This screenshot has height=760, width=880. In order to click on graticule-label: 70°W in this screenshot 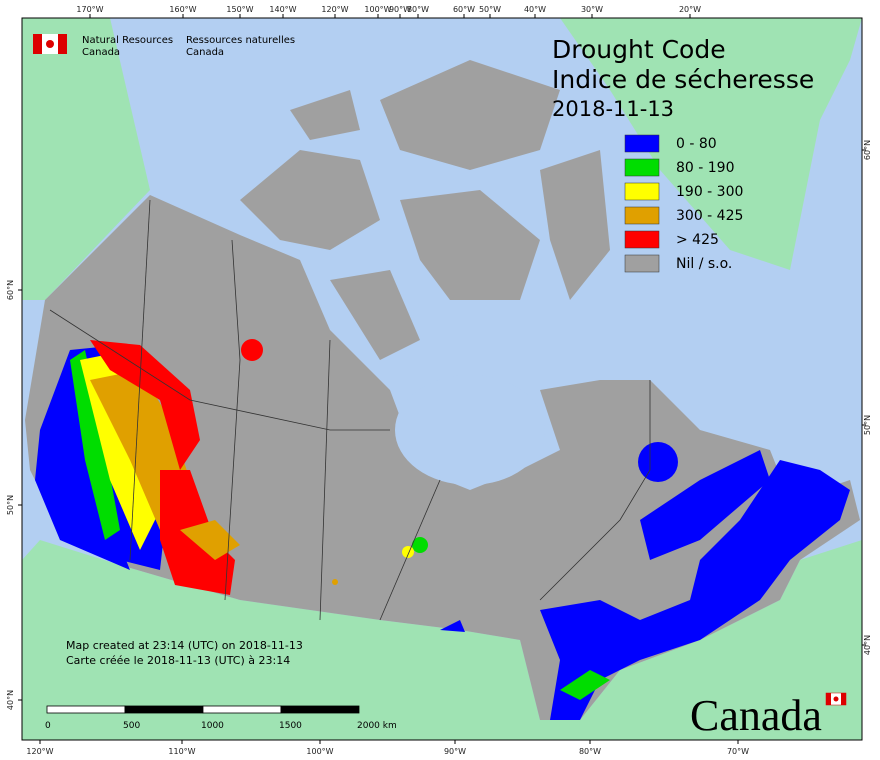, I will do `click(738, 751)`.